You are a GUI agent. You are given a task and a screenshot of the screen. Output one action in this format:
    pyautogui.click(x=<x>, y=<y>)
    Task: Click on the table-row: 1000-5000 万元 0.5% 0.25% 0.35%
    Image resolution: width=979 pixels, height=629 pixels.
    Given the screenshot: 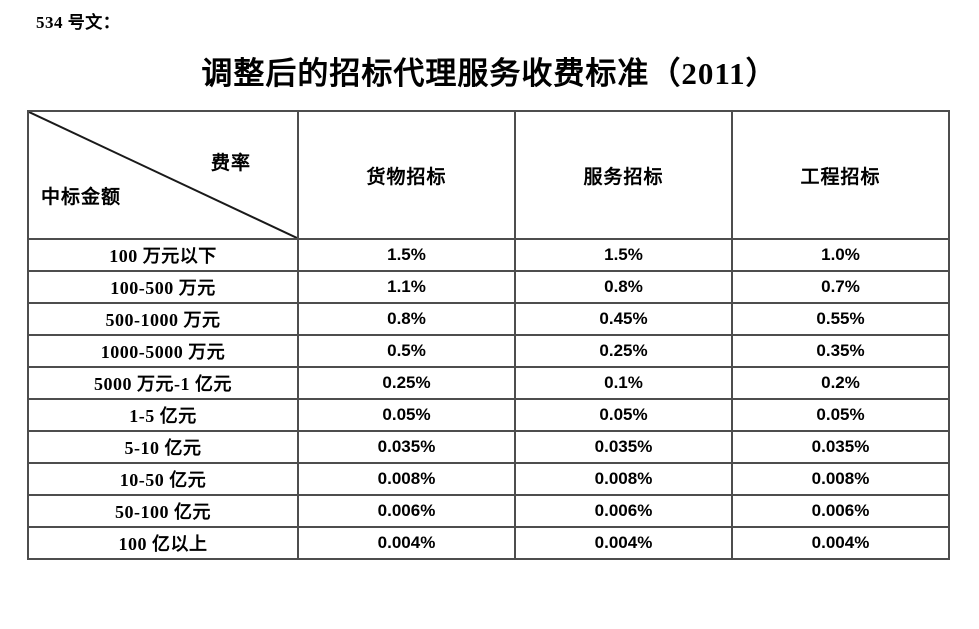 What is the action you would take?
    pyautogui.click(x=488, y=351)
    